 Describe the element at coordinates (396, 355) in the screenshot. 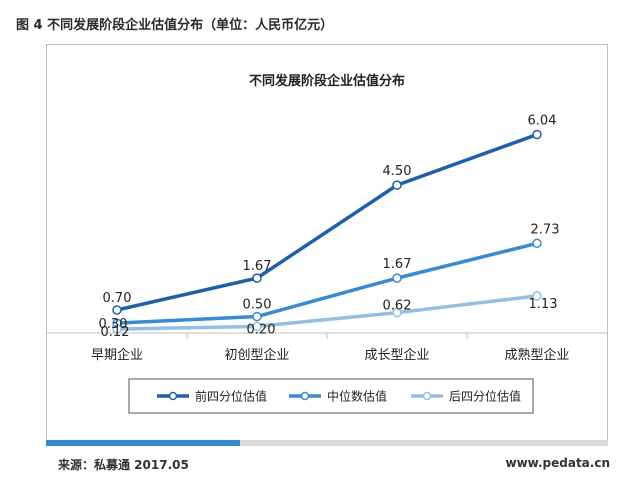

I see `x-tick-label: 成长型企业` at that location.